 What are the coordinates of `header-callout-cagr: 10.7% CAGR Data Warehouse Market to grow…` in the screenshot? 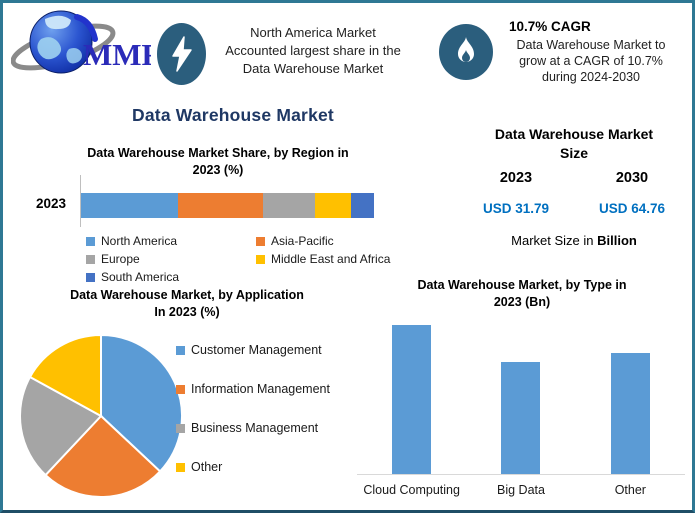 It's located at (591, 52).